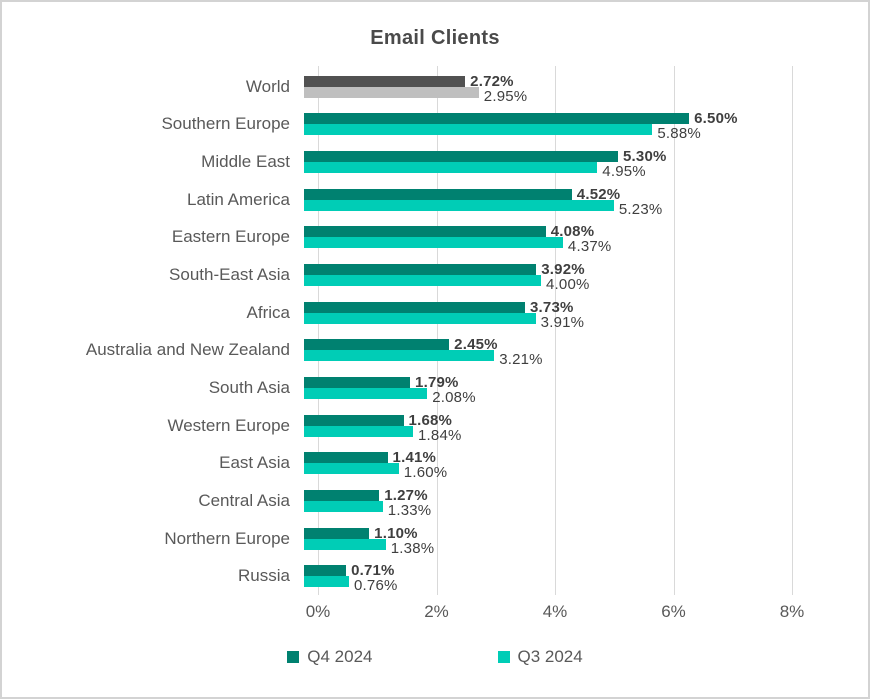 The image size is (870, 699). Describe the element at coordinates (264, 576) in the screenshot. I see `category-label: Russia` at that location.